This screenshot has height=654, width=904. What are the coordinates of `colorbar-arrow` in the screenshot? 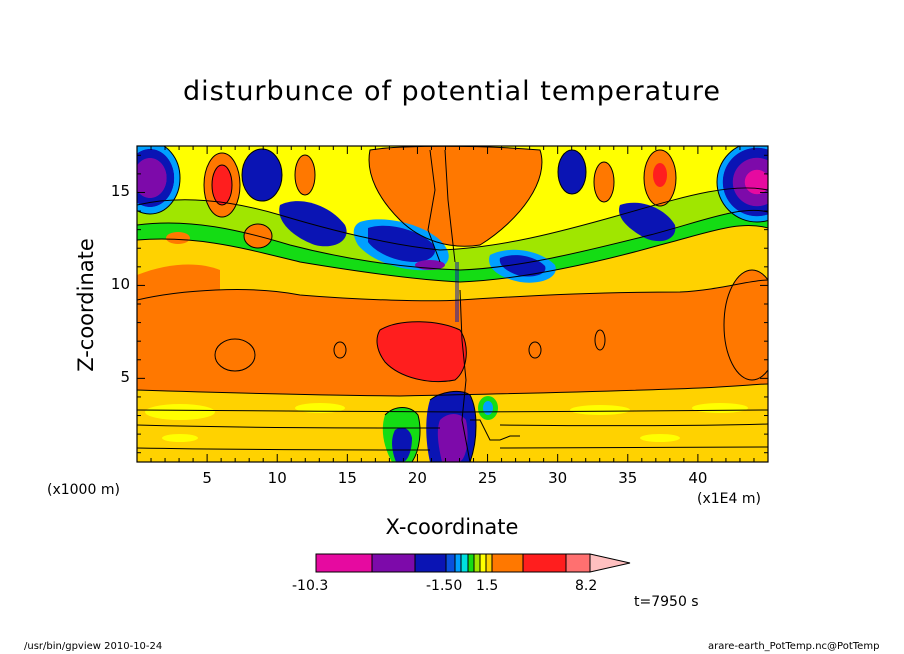 It's located at (610, 563).